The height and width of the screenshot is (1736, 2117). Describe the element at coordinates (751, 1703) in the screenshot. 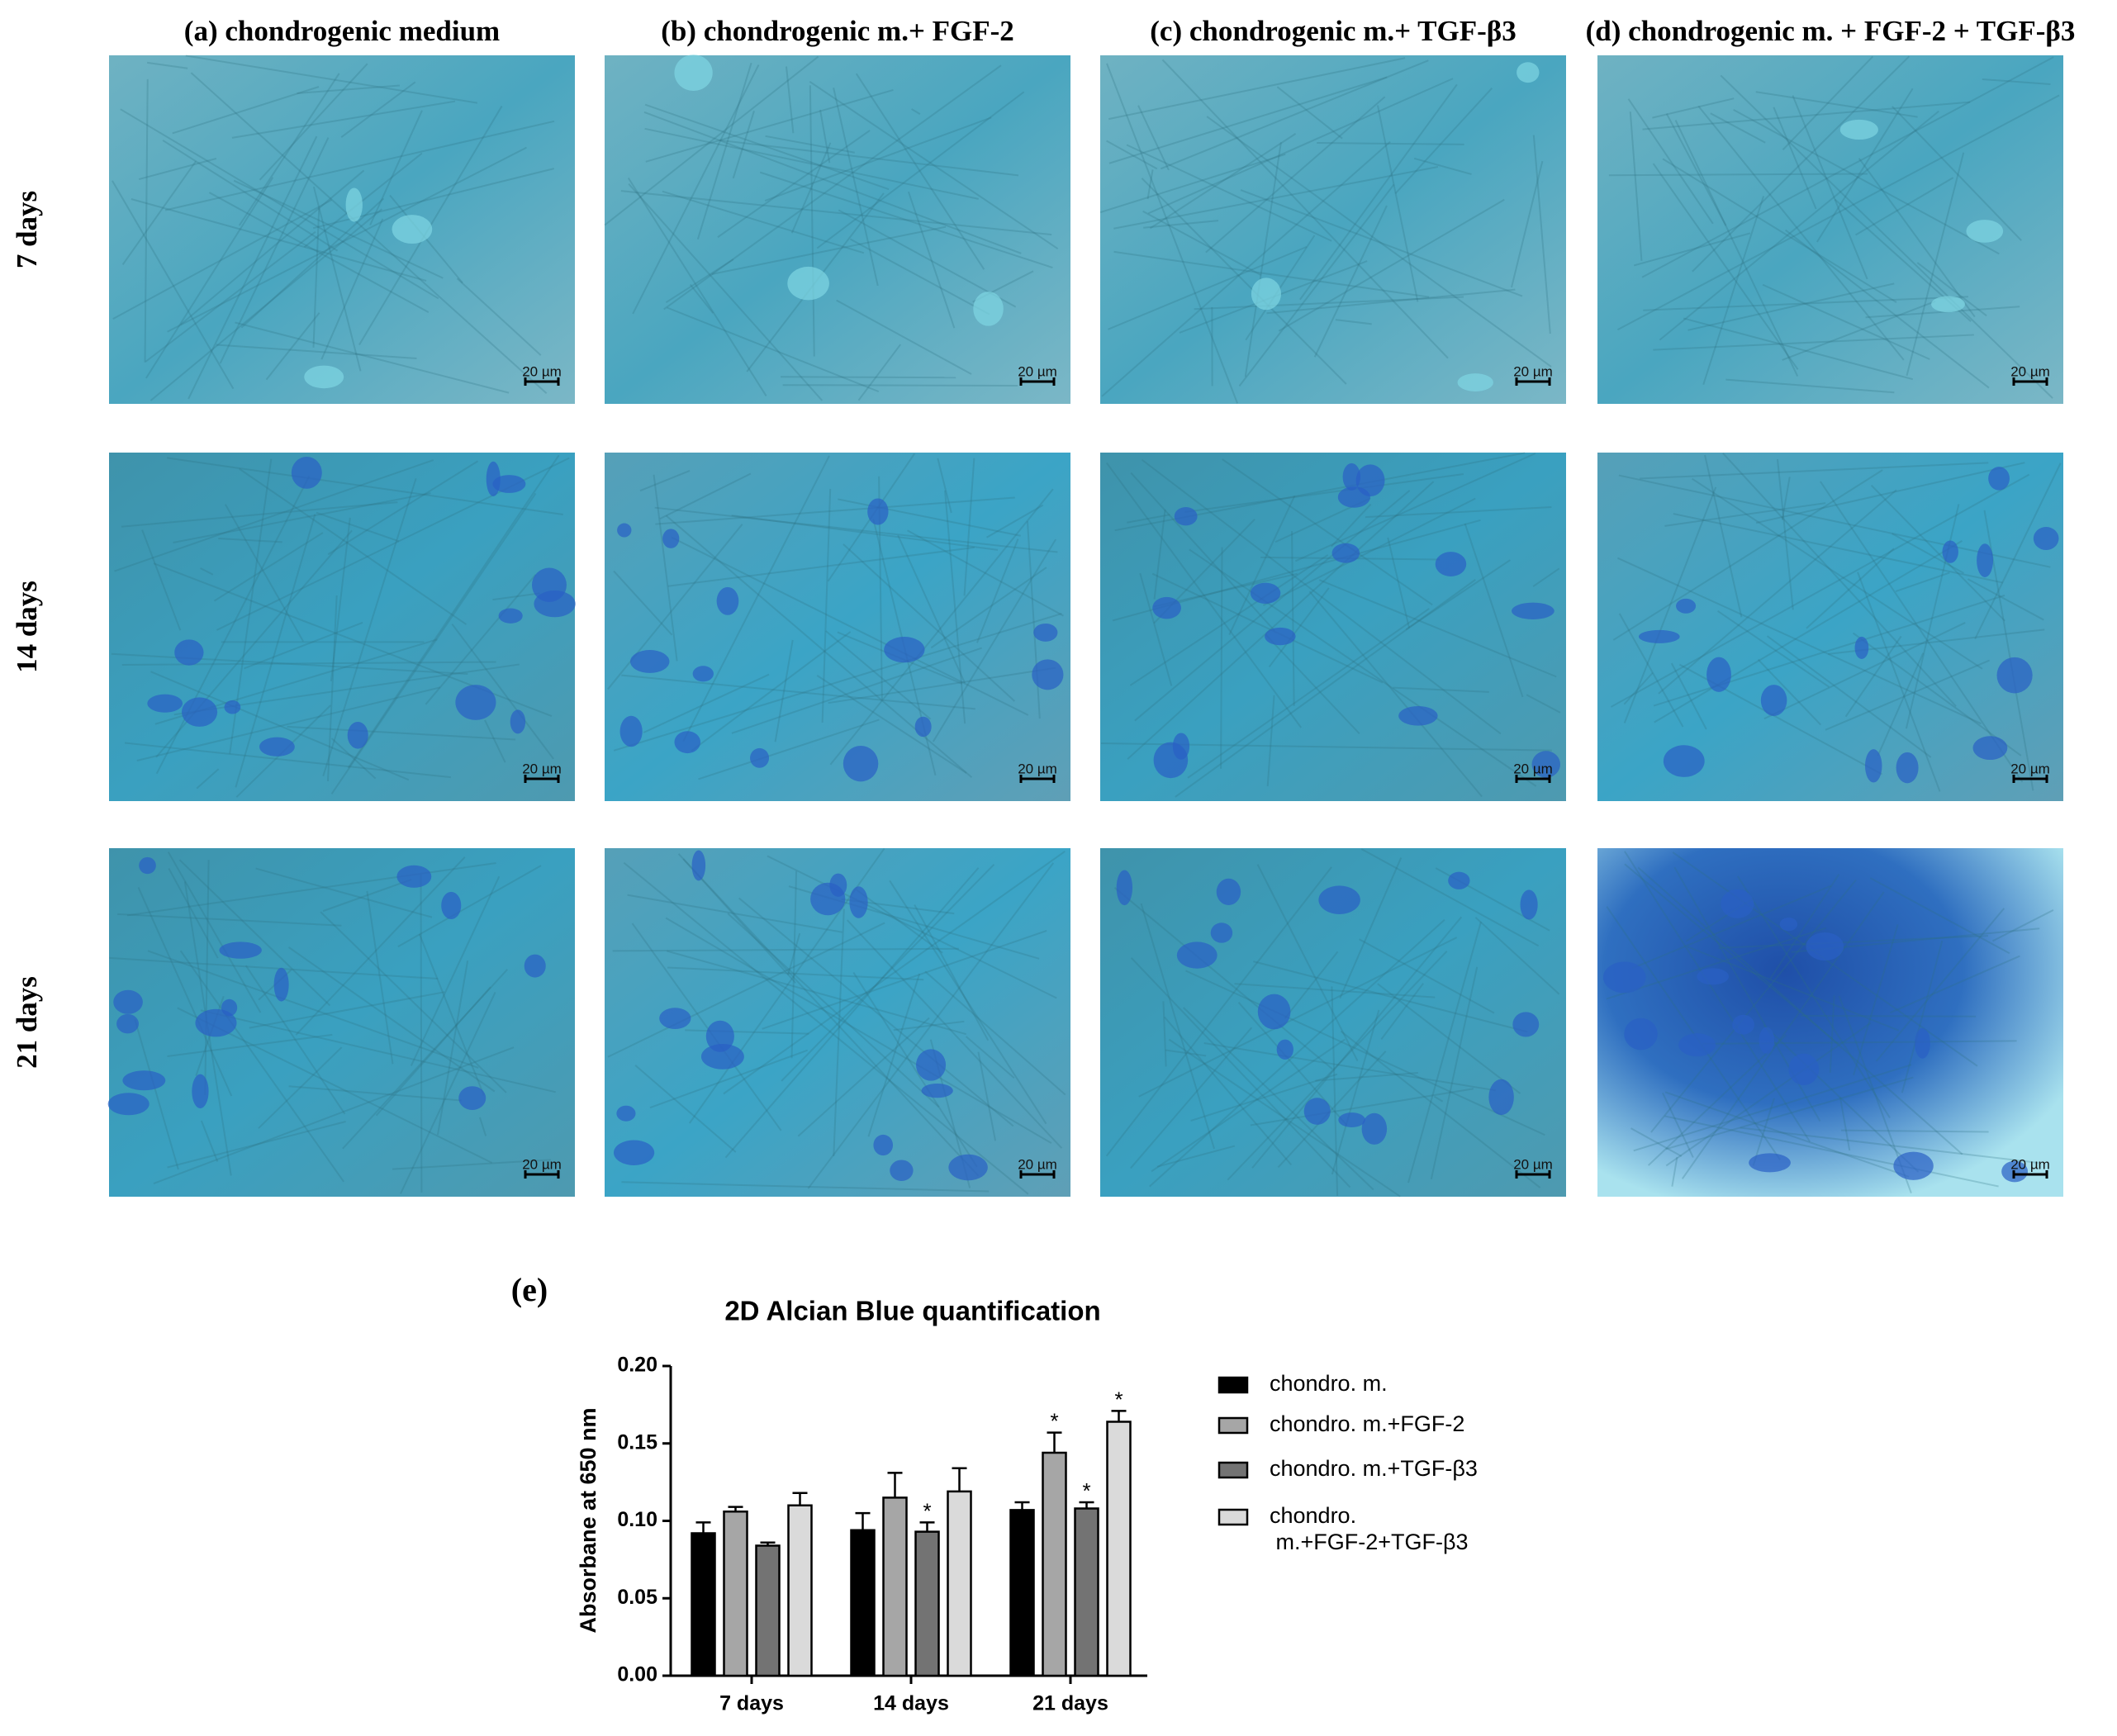

I see `x-tick-label: 7 days` at that location.